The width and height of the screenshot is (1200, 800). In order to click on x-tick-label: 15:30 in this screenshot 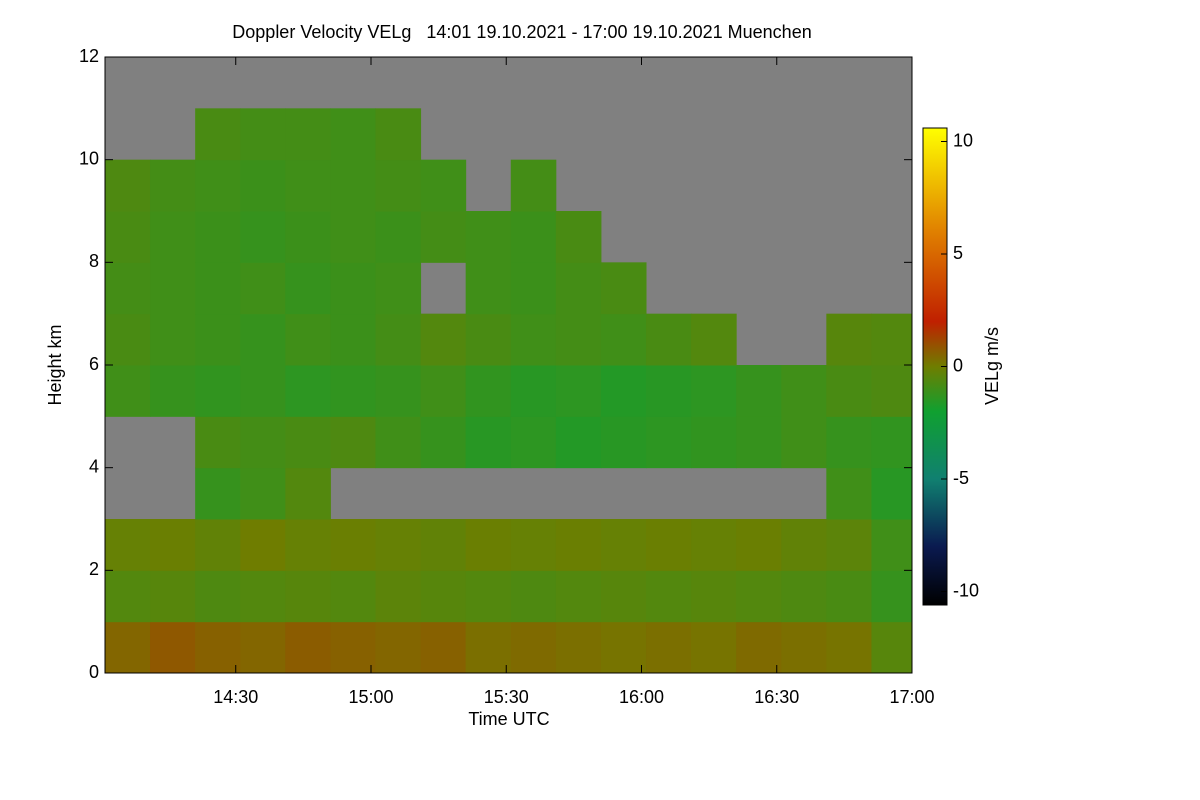, I will do `click(506, 697)`.